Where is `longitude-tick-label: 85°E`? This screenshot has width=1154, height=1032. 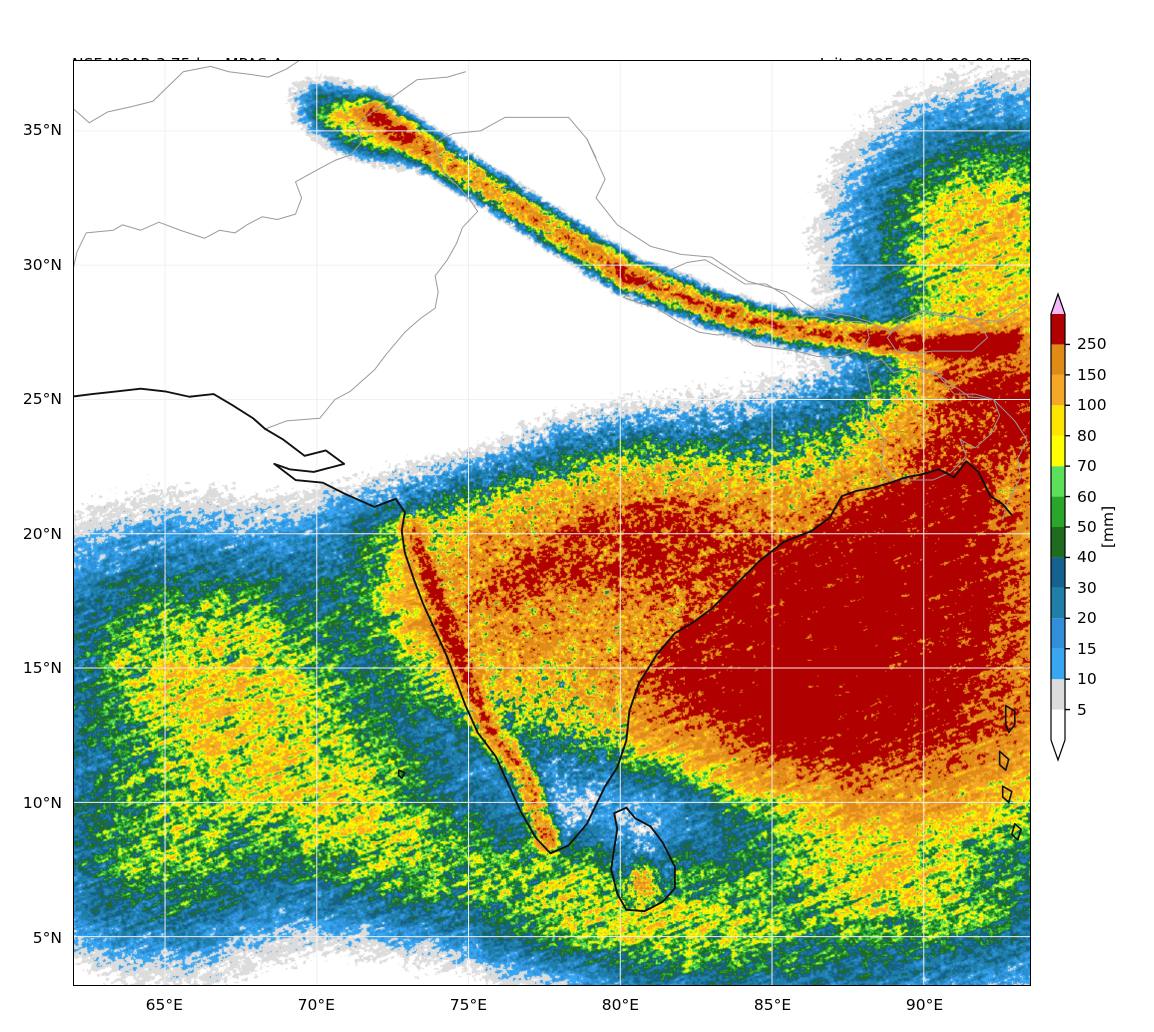 longitude-tick-label: 85°E is located at coordinates (772, 1005).